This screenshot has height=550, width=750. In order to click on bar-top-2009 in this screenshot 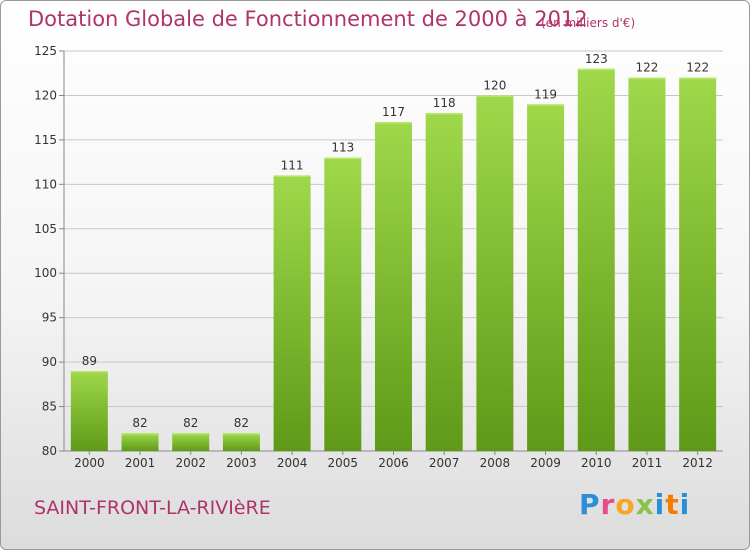, I will do `click(546, 105)`.